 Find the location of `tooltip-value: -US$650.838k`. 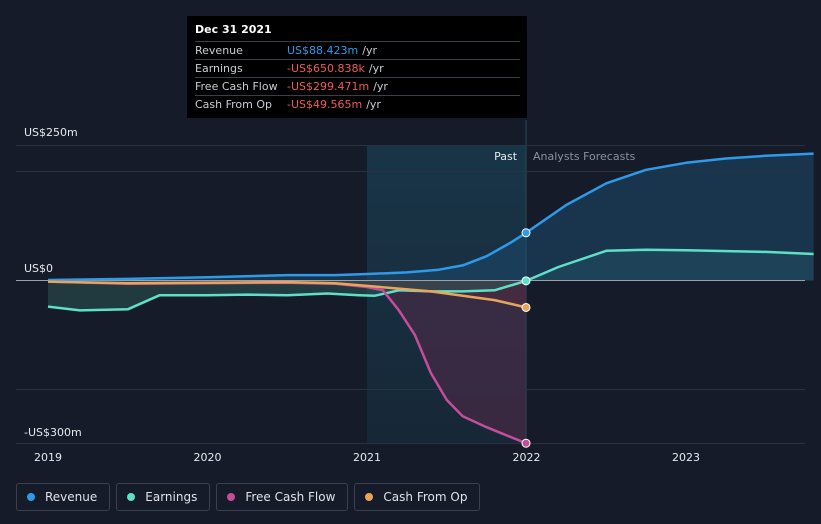

tooltip-value: -US$650.838k is located at coordinates (326, 68).